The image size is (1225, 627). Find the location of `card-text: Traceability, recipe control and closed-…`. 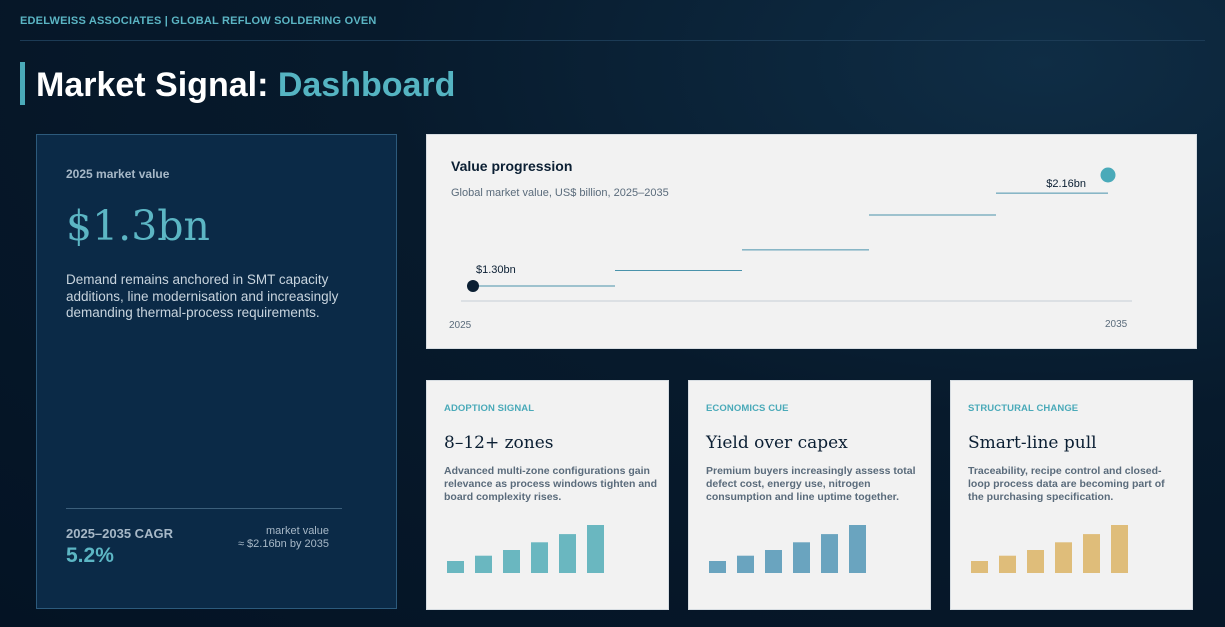

card-text: Traceability, recipe control and closed-… is located at coordinates (1066, 484).